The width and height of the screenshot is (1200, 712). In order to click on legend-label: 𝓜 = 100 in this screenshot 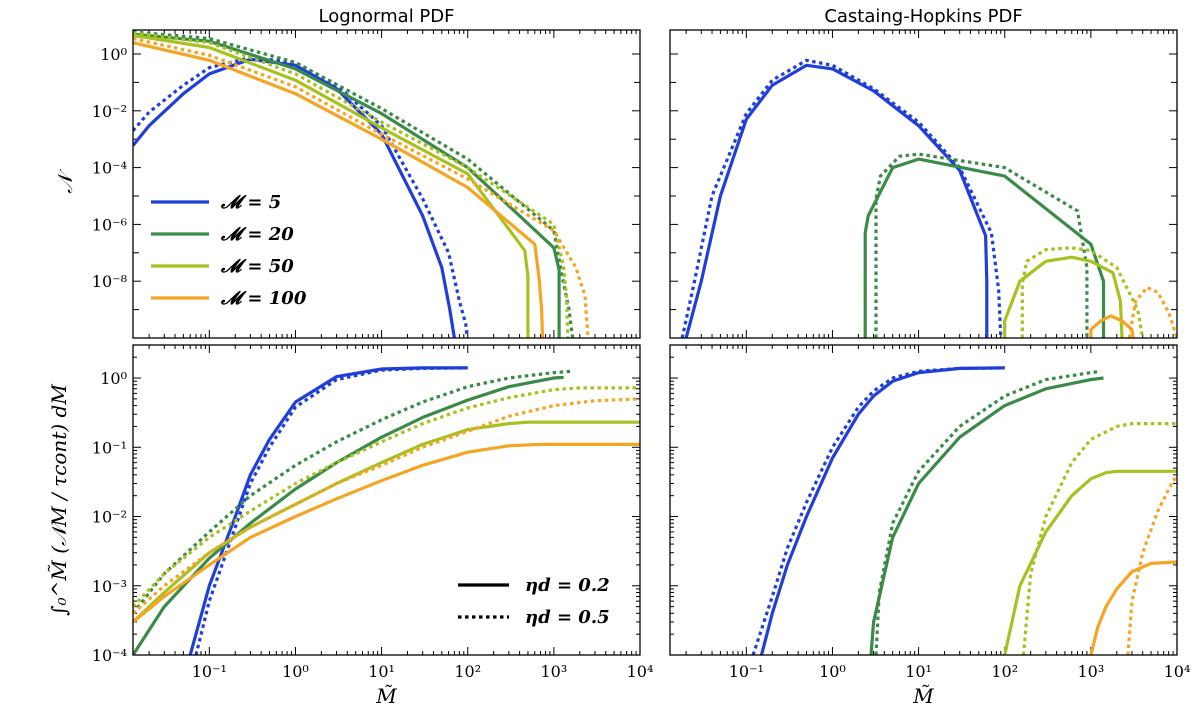, I will do `click(263, 298)`.